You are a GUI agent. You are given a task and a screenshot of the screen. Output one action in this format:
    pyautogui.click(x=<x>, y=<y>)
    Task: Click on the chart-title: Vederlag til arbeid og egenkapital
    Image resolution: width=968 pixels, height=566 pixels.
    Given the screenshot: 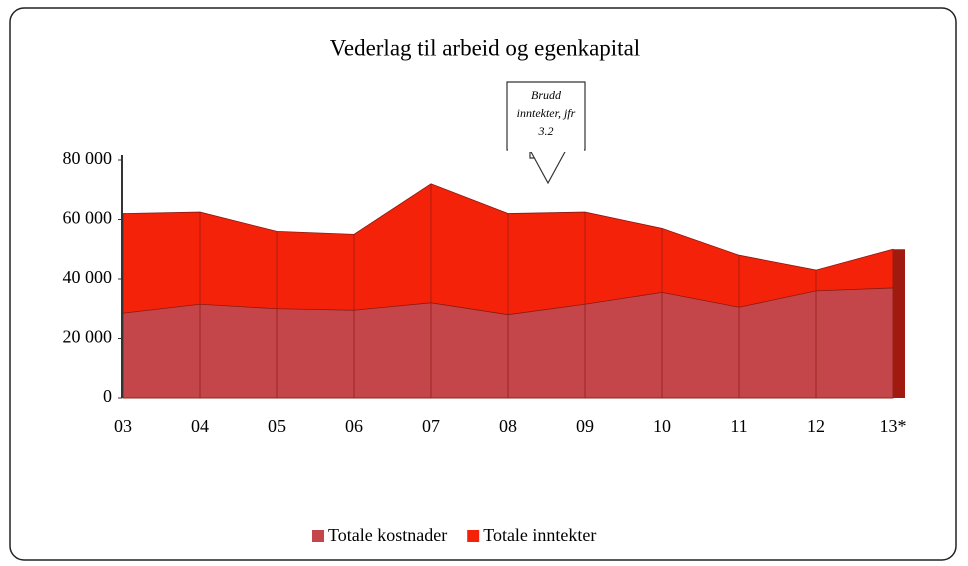 What is the action you would take?
    pyautogui.click(x=485, y=47)
    